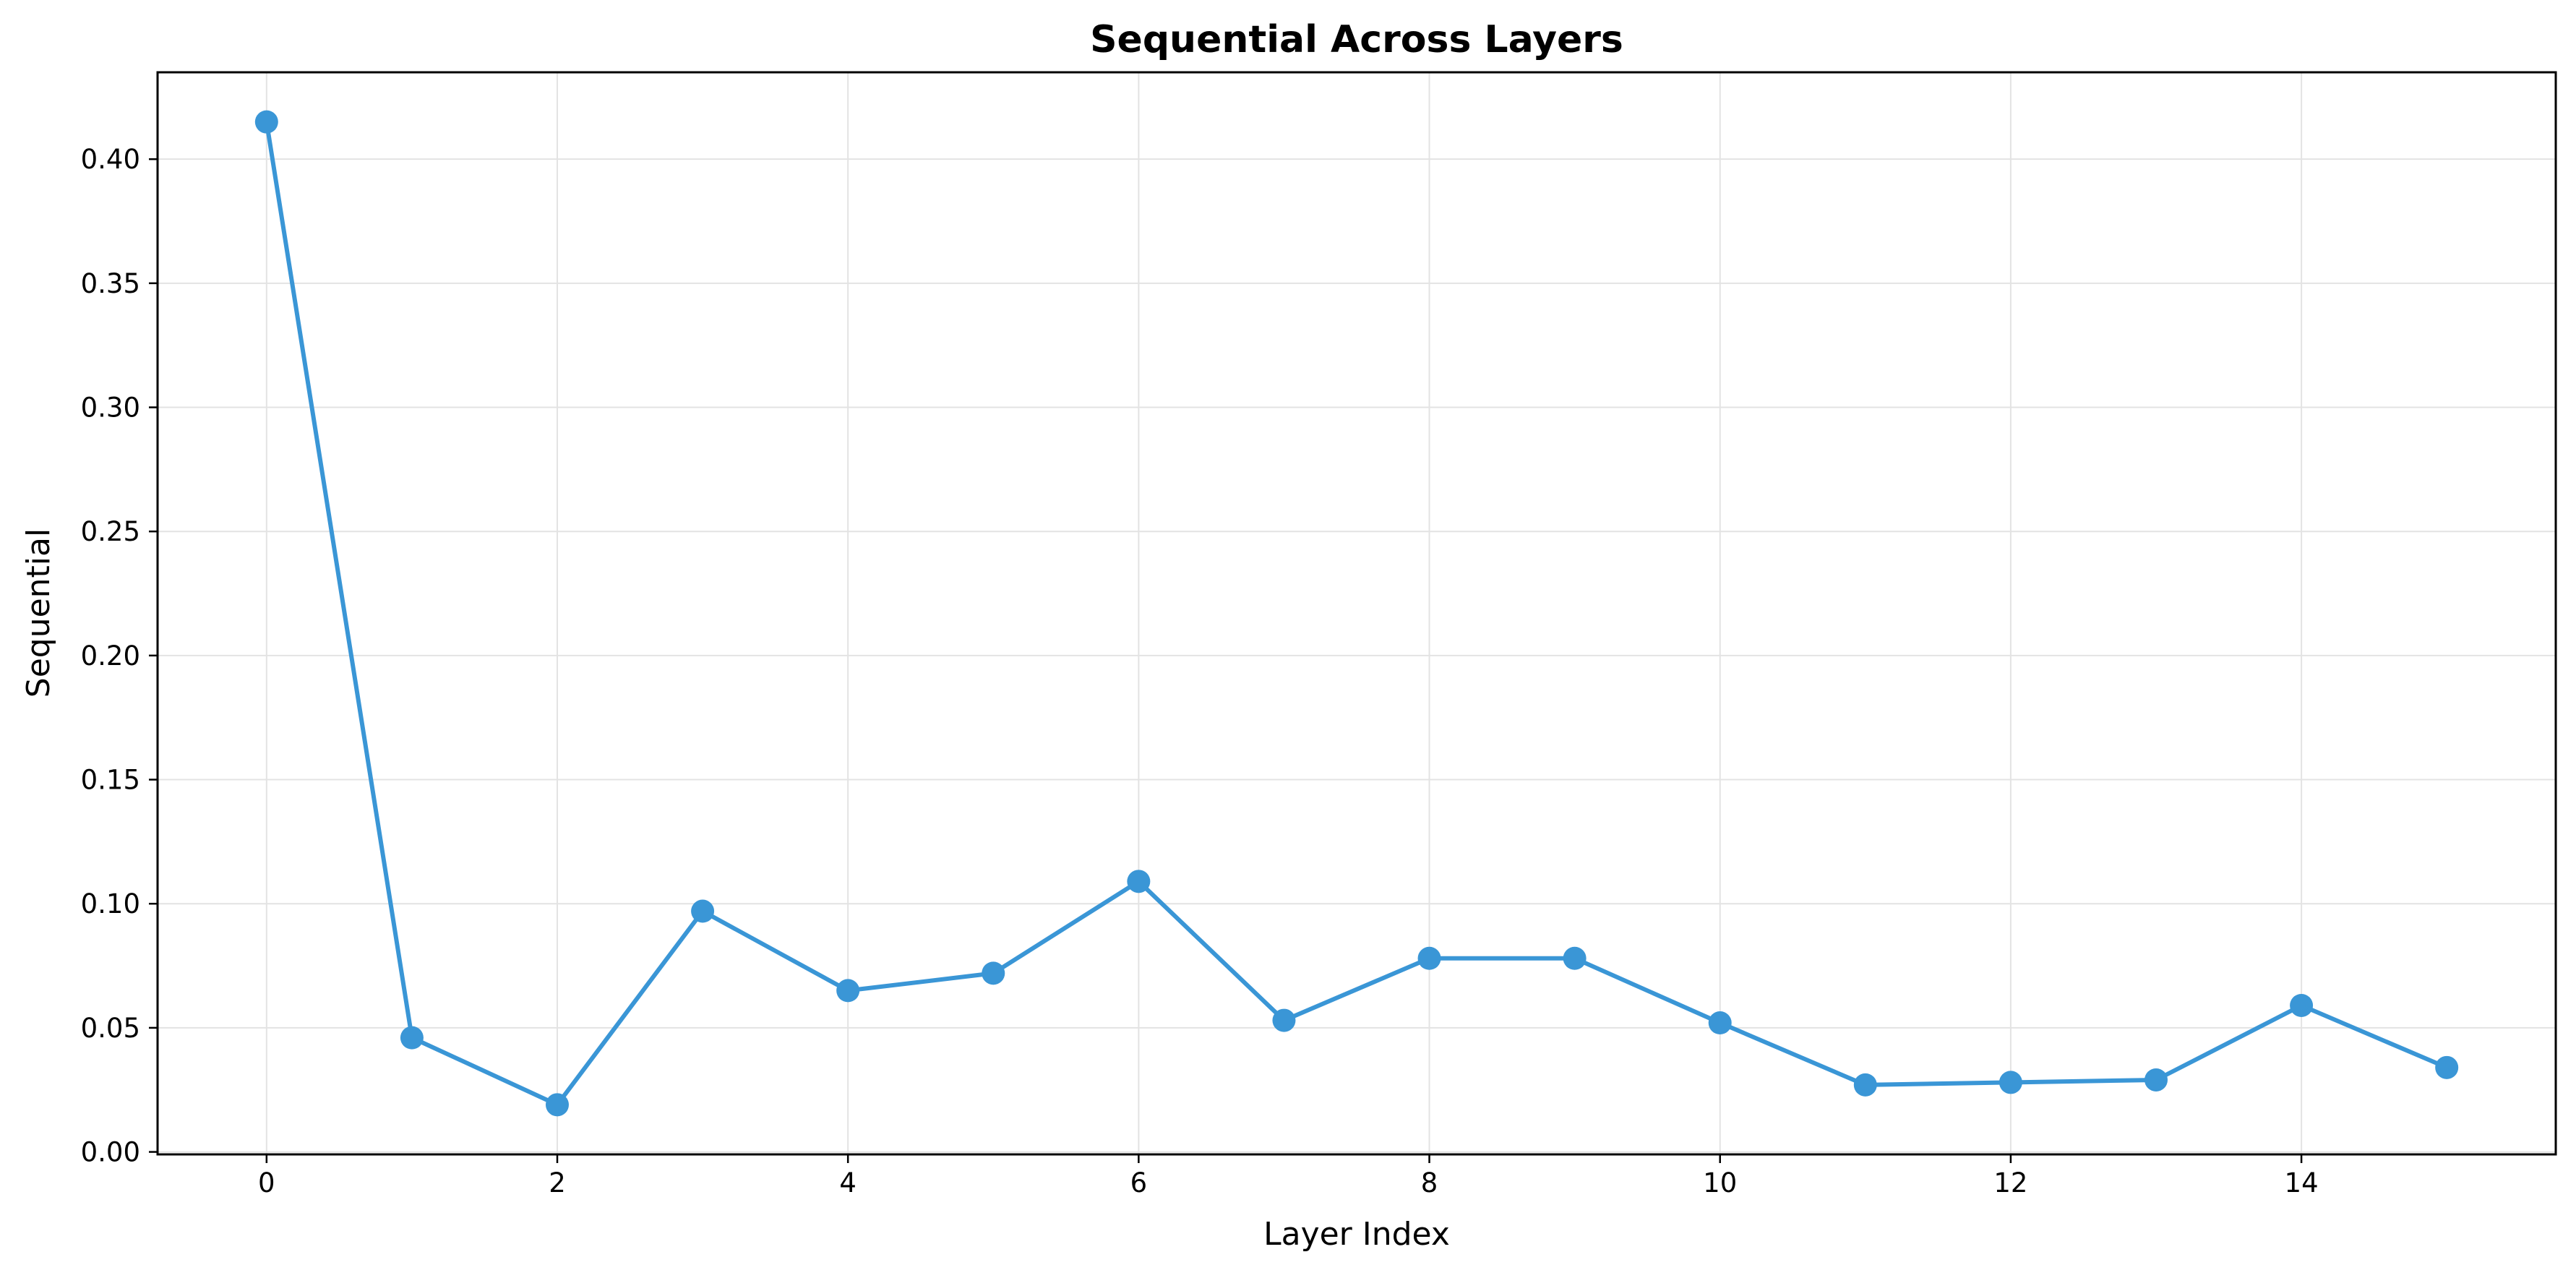 The width and height of the screenshot is (2576, 1278). I want to click on x-tick-label: 12, so click(2010, 1182).